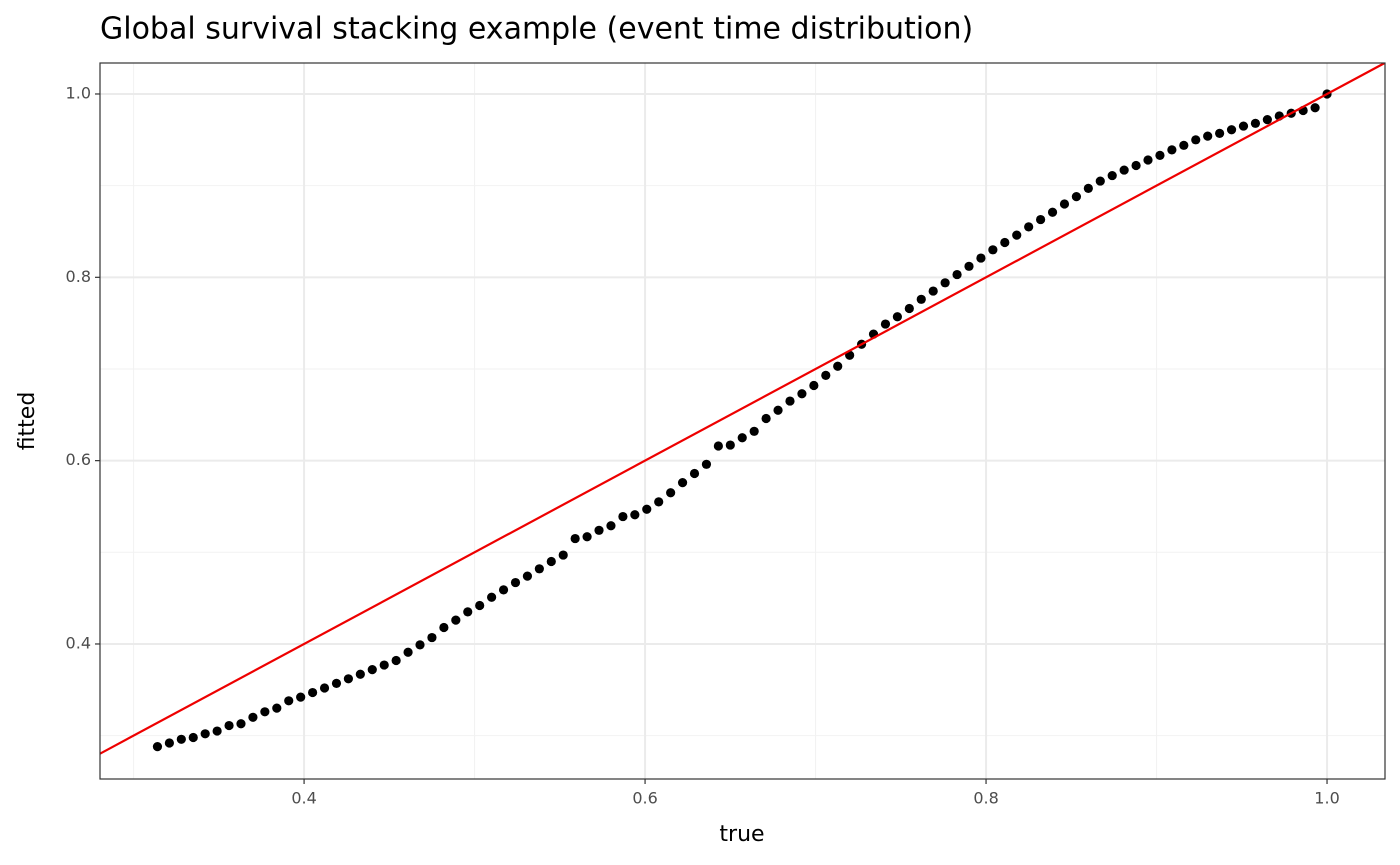 Image resolution: width=1400 pixels, height=865 pixels. I want to click on x-tick-label: 0.6, so click(644, 798).